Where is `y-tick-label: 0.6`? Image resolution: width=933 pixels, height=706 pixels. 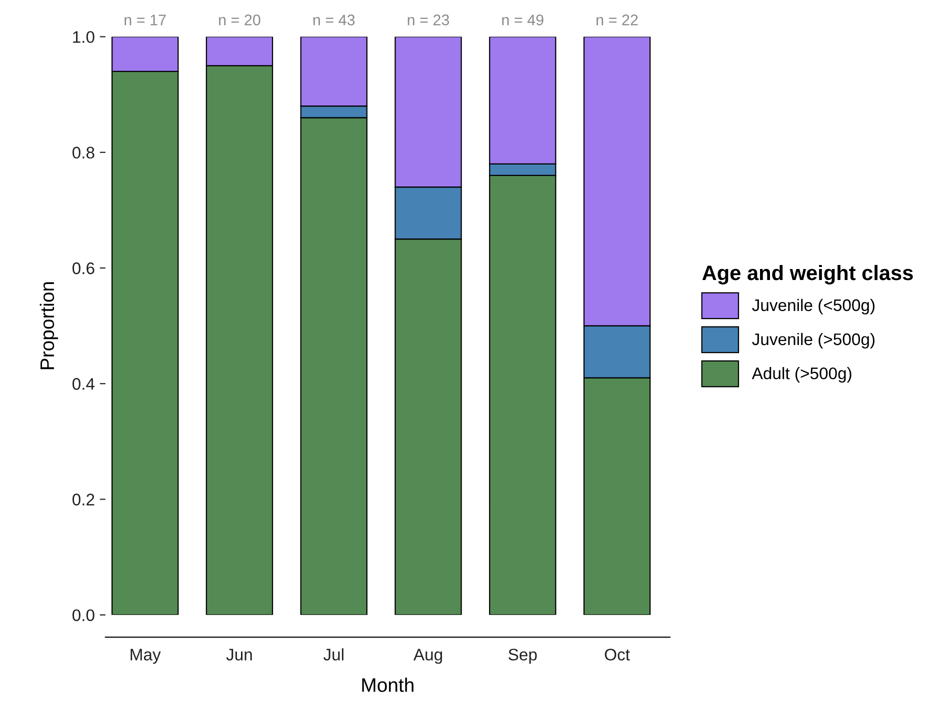 y-tick-label: 0.6 is located at coordinates (83, 268).